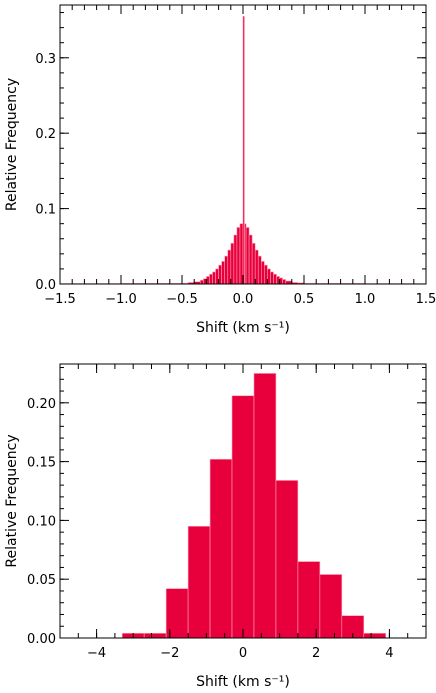  I want to click on x-tick-label: 1.0, so click(365, 299).